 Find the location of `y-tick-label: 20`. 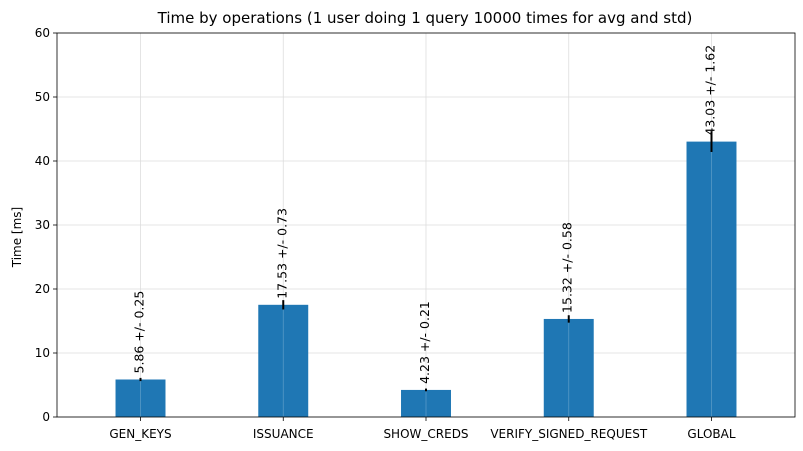

y-tick-label: 20 is located at coordinates (42, 289).